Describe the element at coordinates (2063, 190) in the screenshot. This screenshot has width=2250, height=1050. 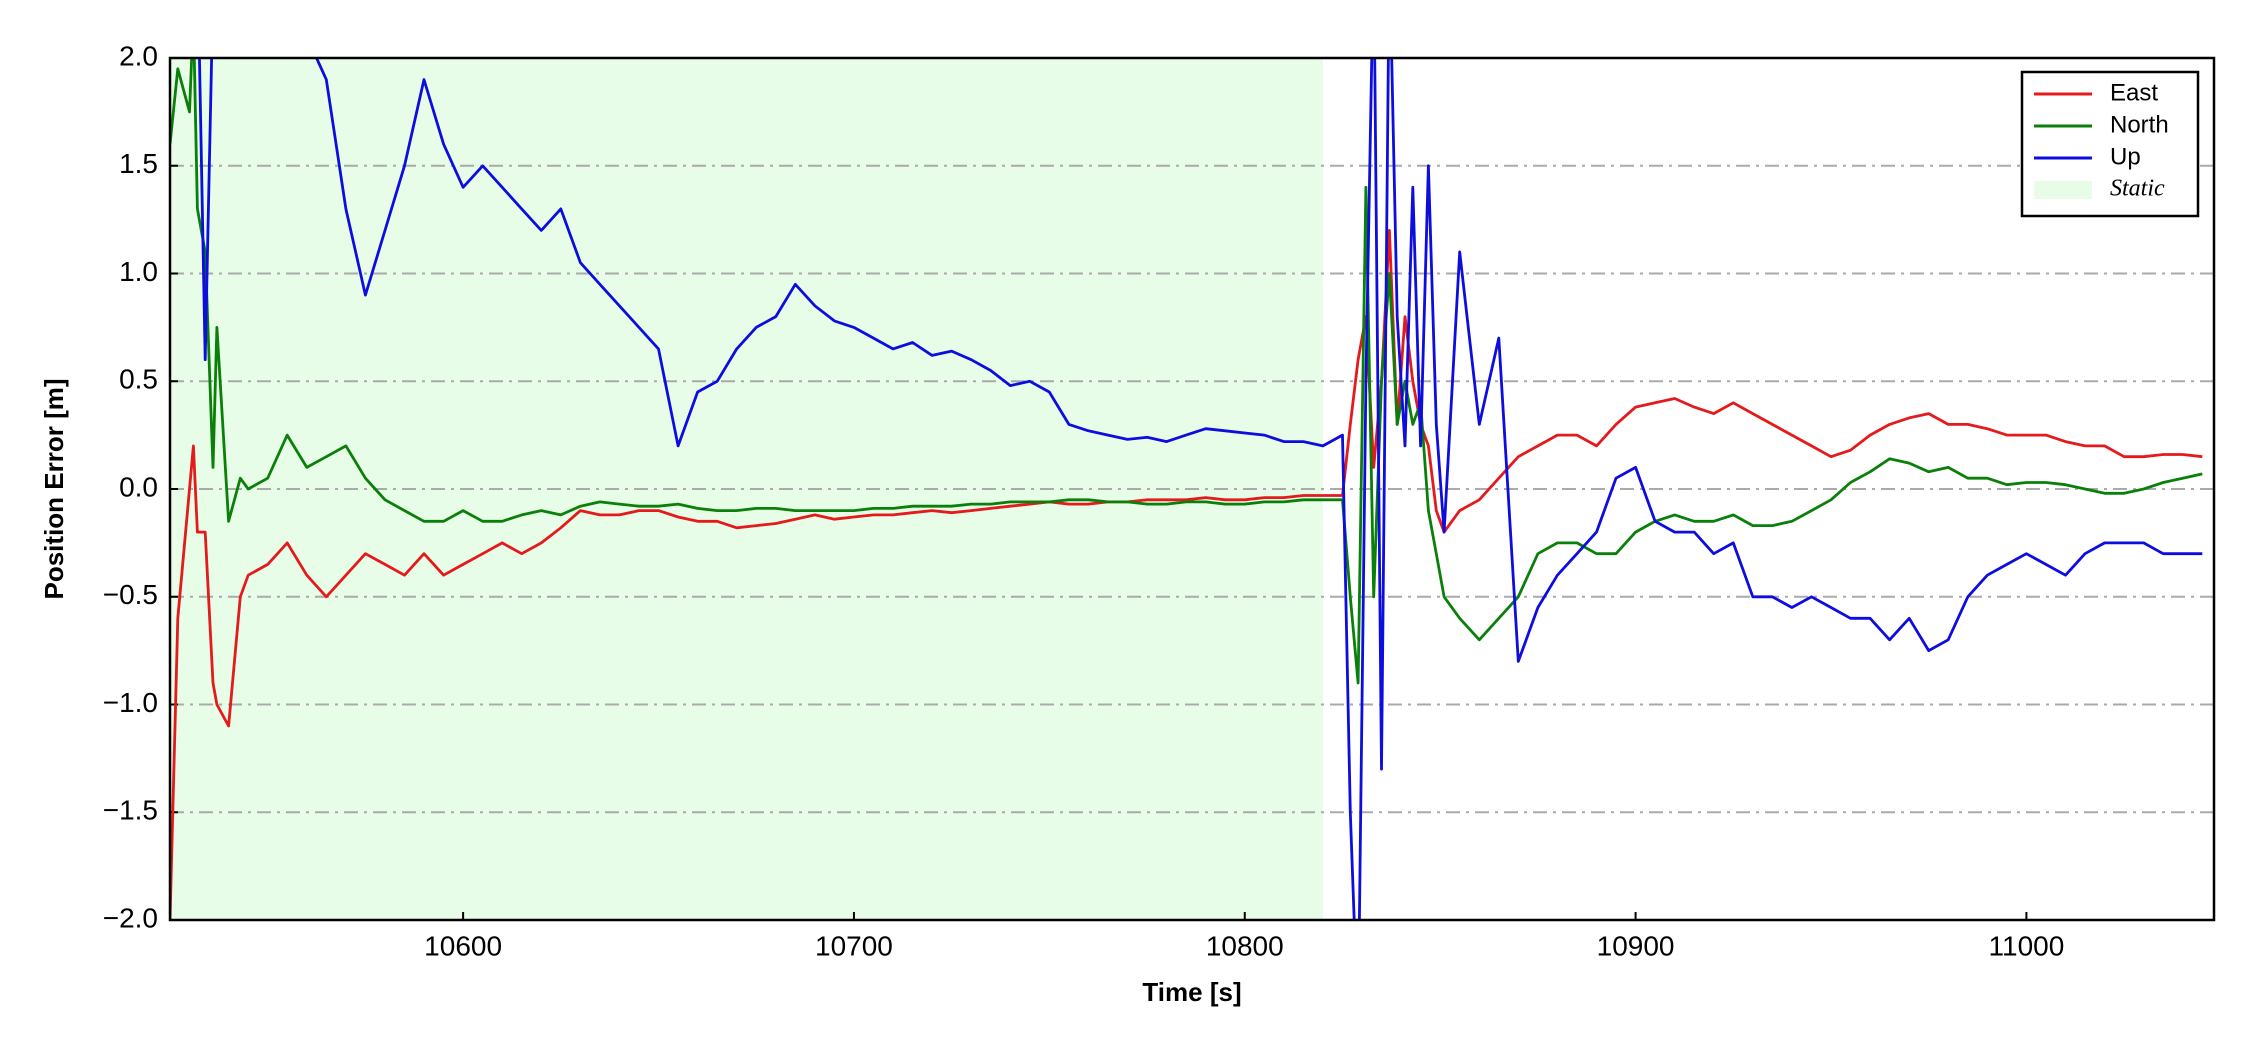
I see `legend-swatch` at that location.